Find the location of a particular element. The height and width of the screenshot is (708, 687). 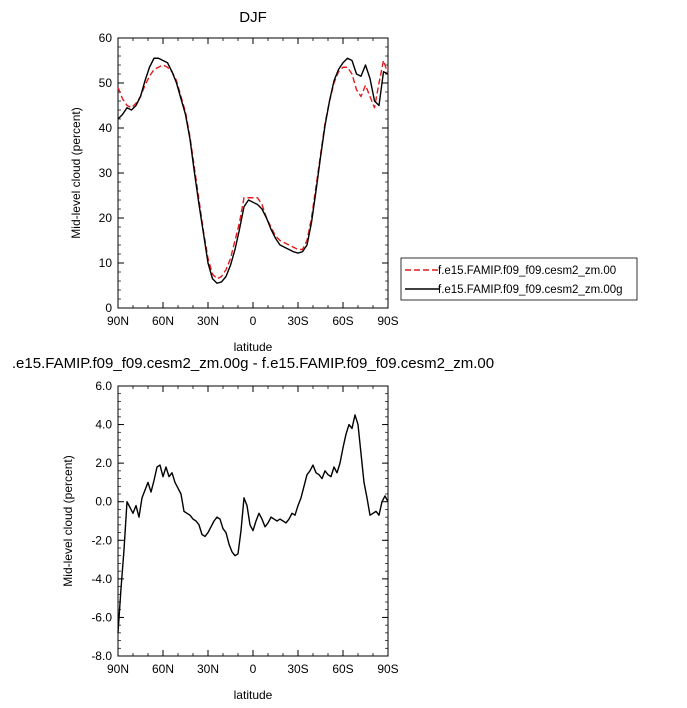

y-tick-label: 2.0 is located at coordinates (103, 463).